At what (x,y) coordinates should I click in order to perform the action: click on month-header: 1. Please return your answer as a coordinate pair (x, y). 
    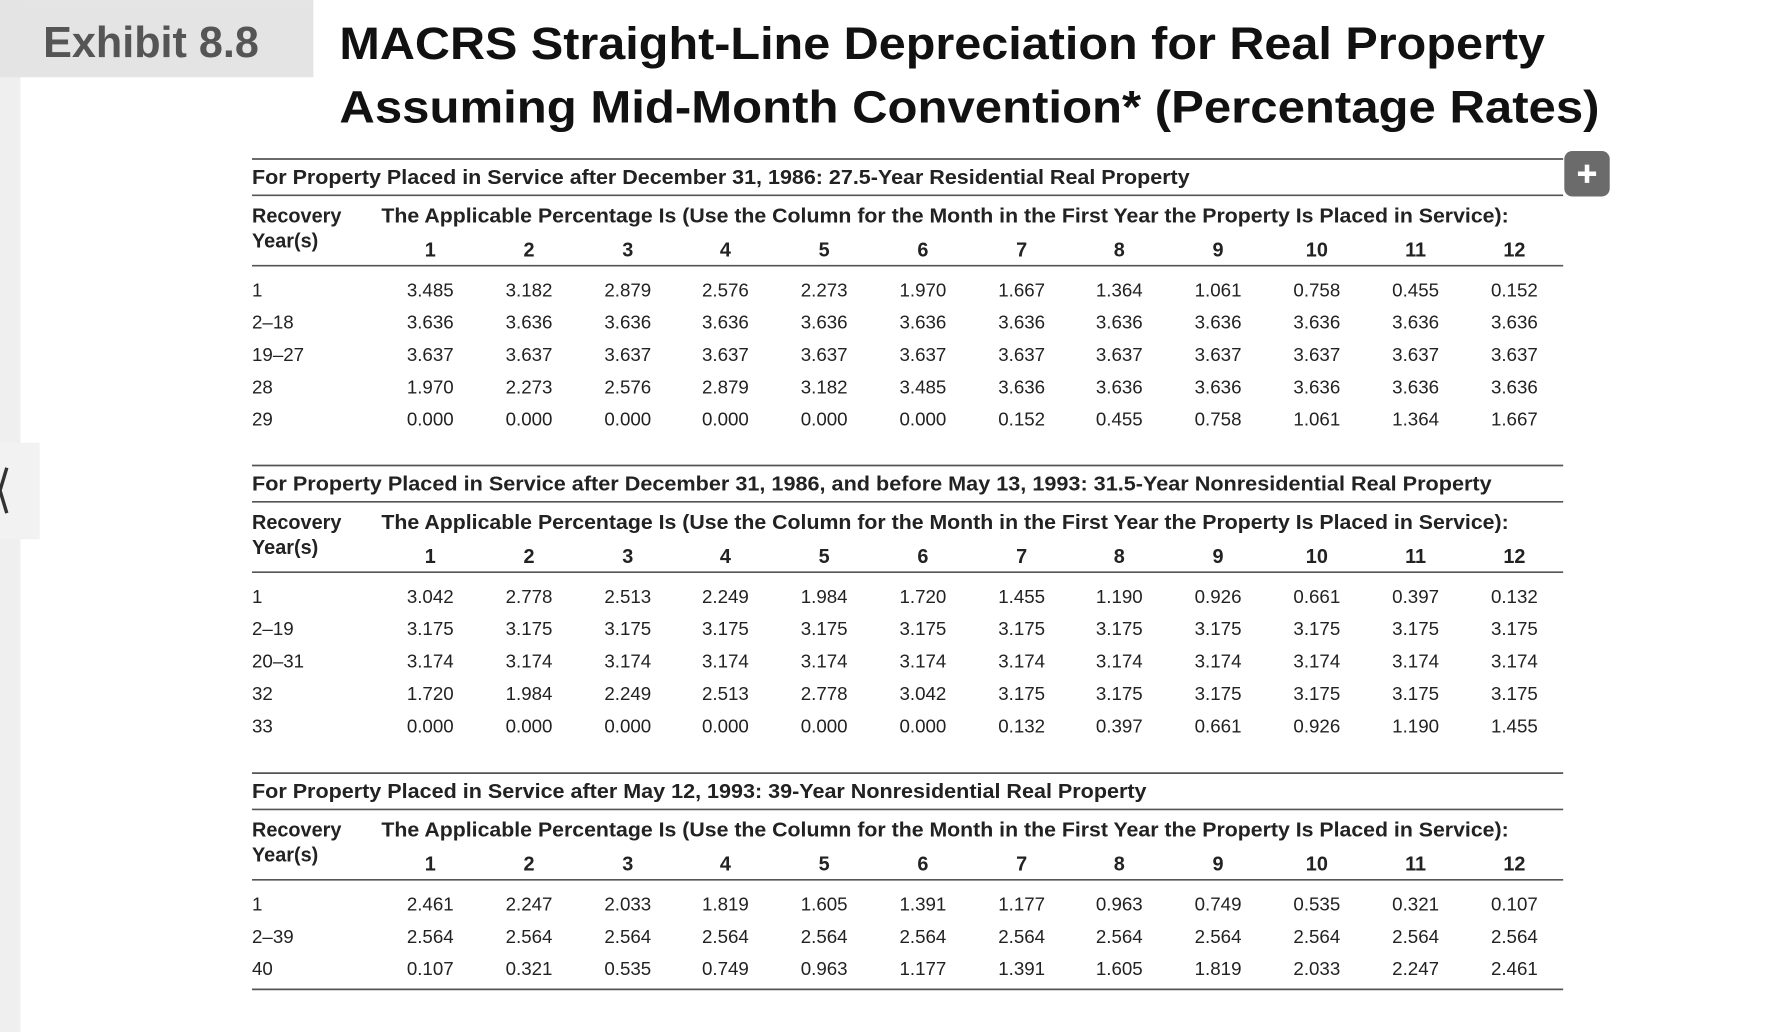
    Looking at the image, I should click on (430, 251).